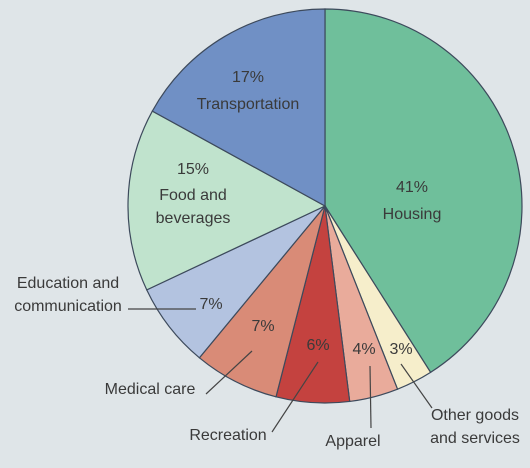  What do you see at coordinates (353, 441) in the screenshot?
I see `category-label: Apparel` at bounding box center [353, 441].